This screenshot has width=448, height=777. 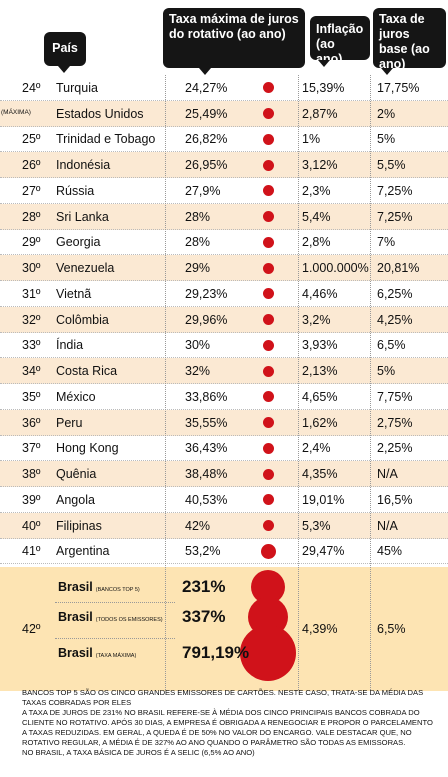 I want to click on table-row: 39º Angola 40,53% 19,01% 16,5%, so click(x=224, y=500).